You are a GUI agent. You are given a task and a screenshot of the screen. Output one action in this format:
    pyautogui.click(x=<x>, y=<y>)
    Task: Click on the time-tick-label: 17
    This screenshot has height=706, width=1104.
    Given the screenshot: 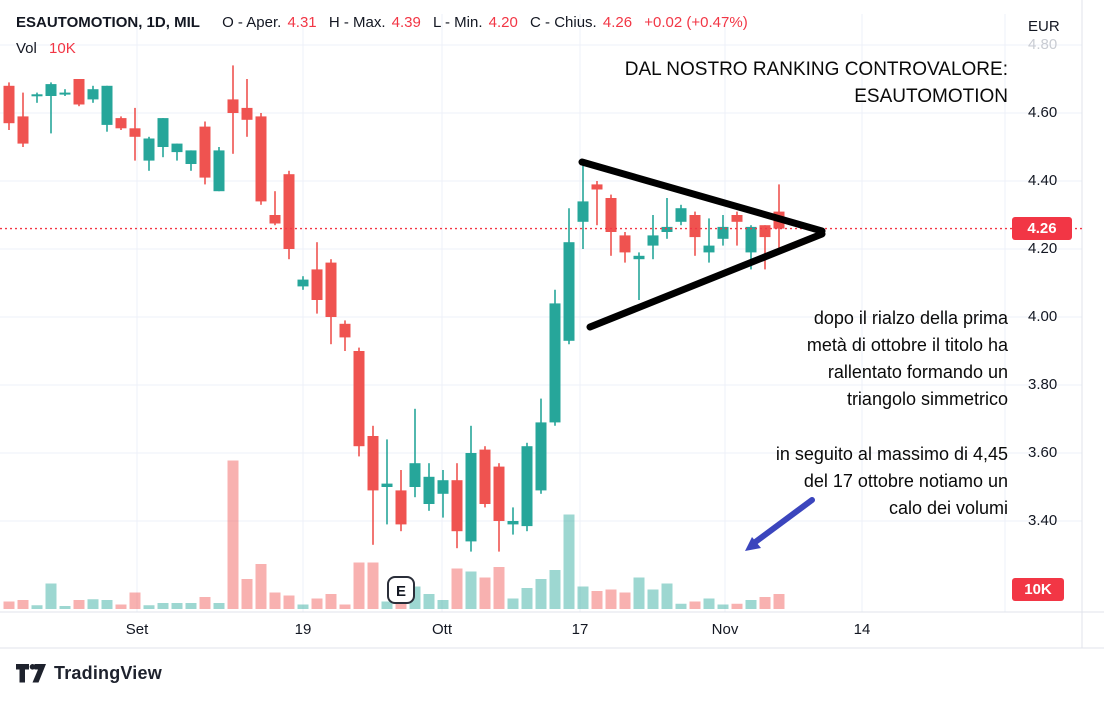 What is the action you would take?
    pyautogui.click(x=580, y=629)
    